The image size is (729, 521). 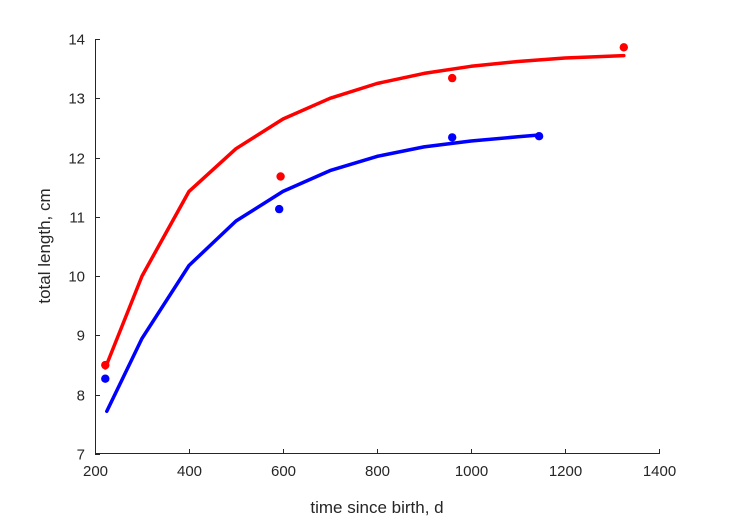 I want to click on y-tick-label: 12, so click(x=76, y=159).